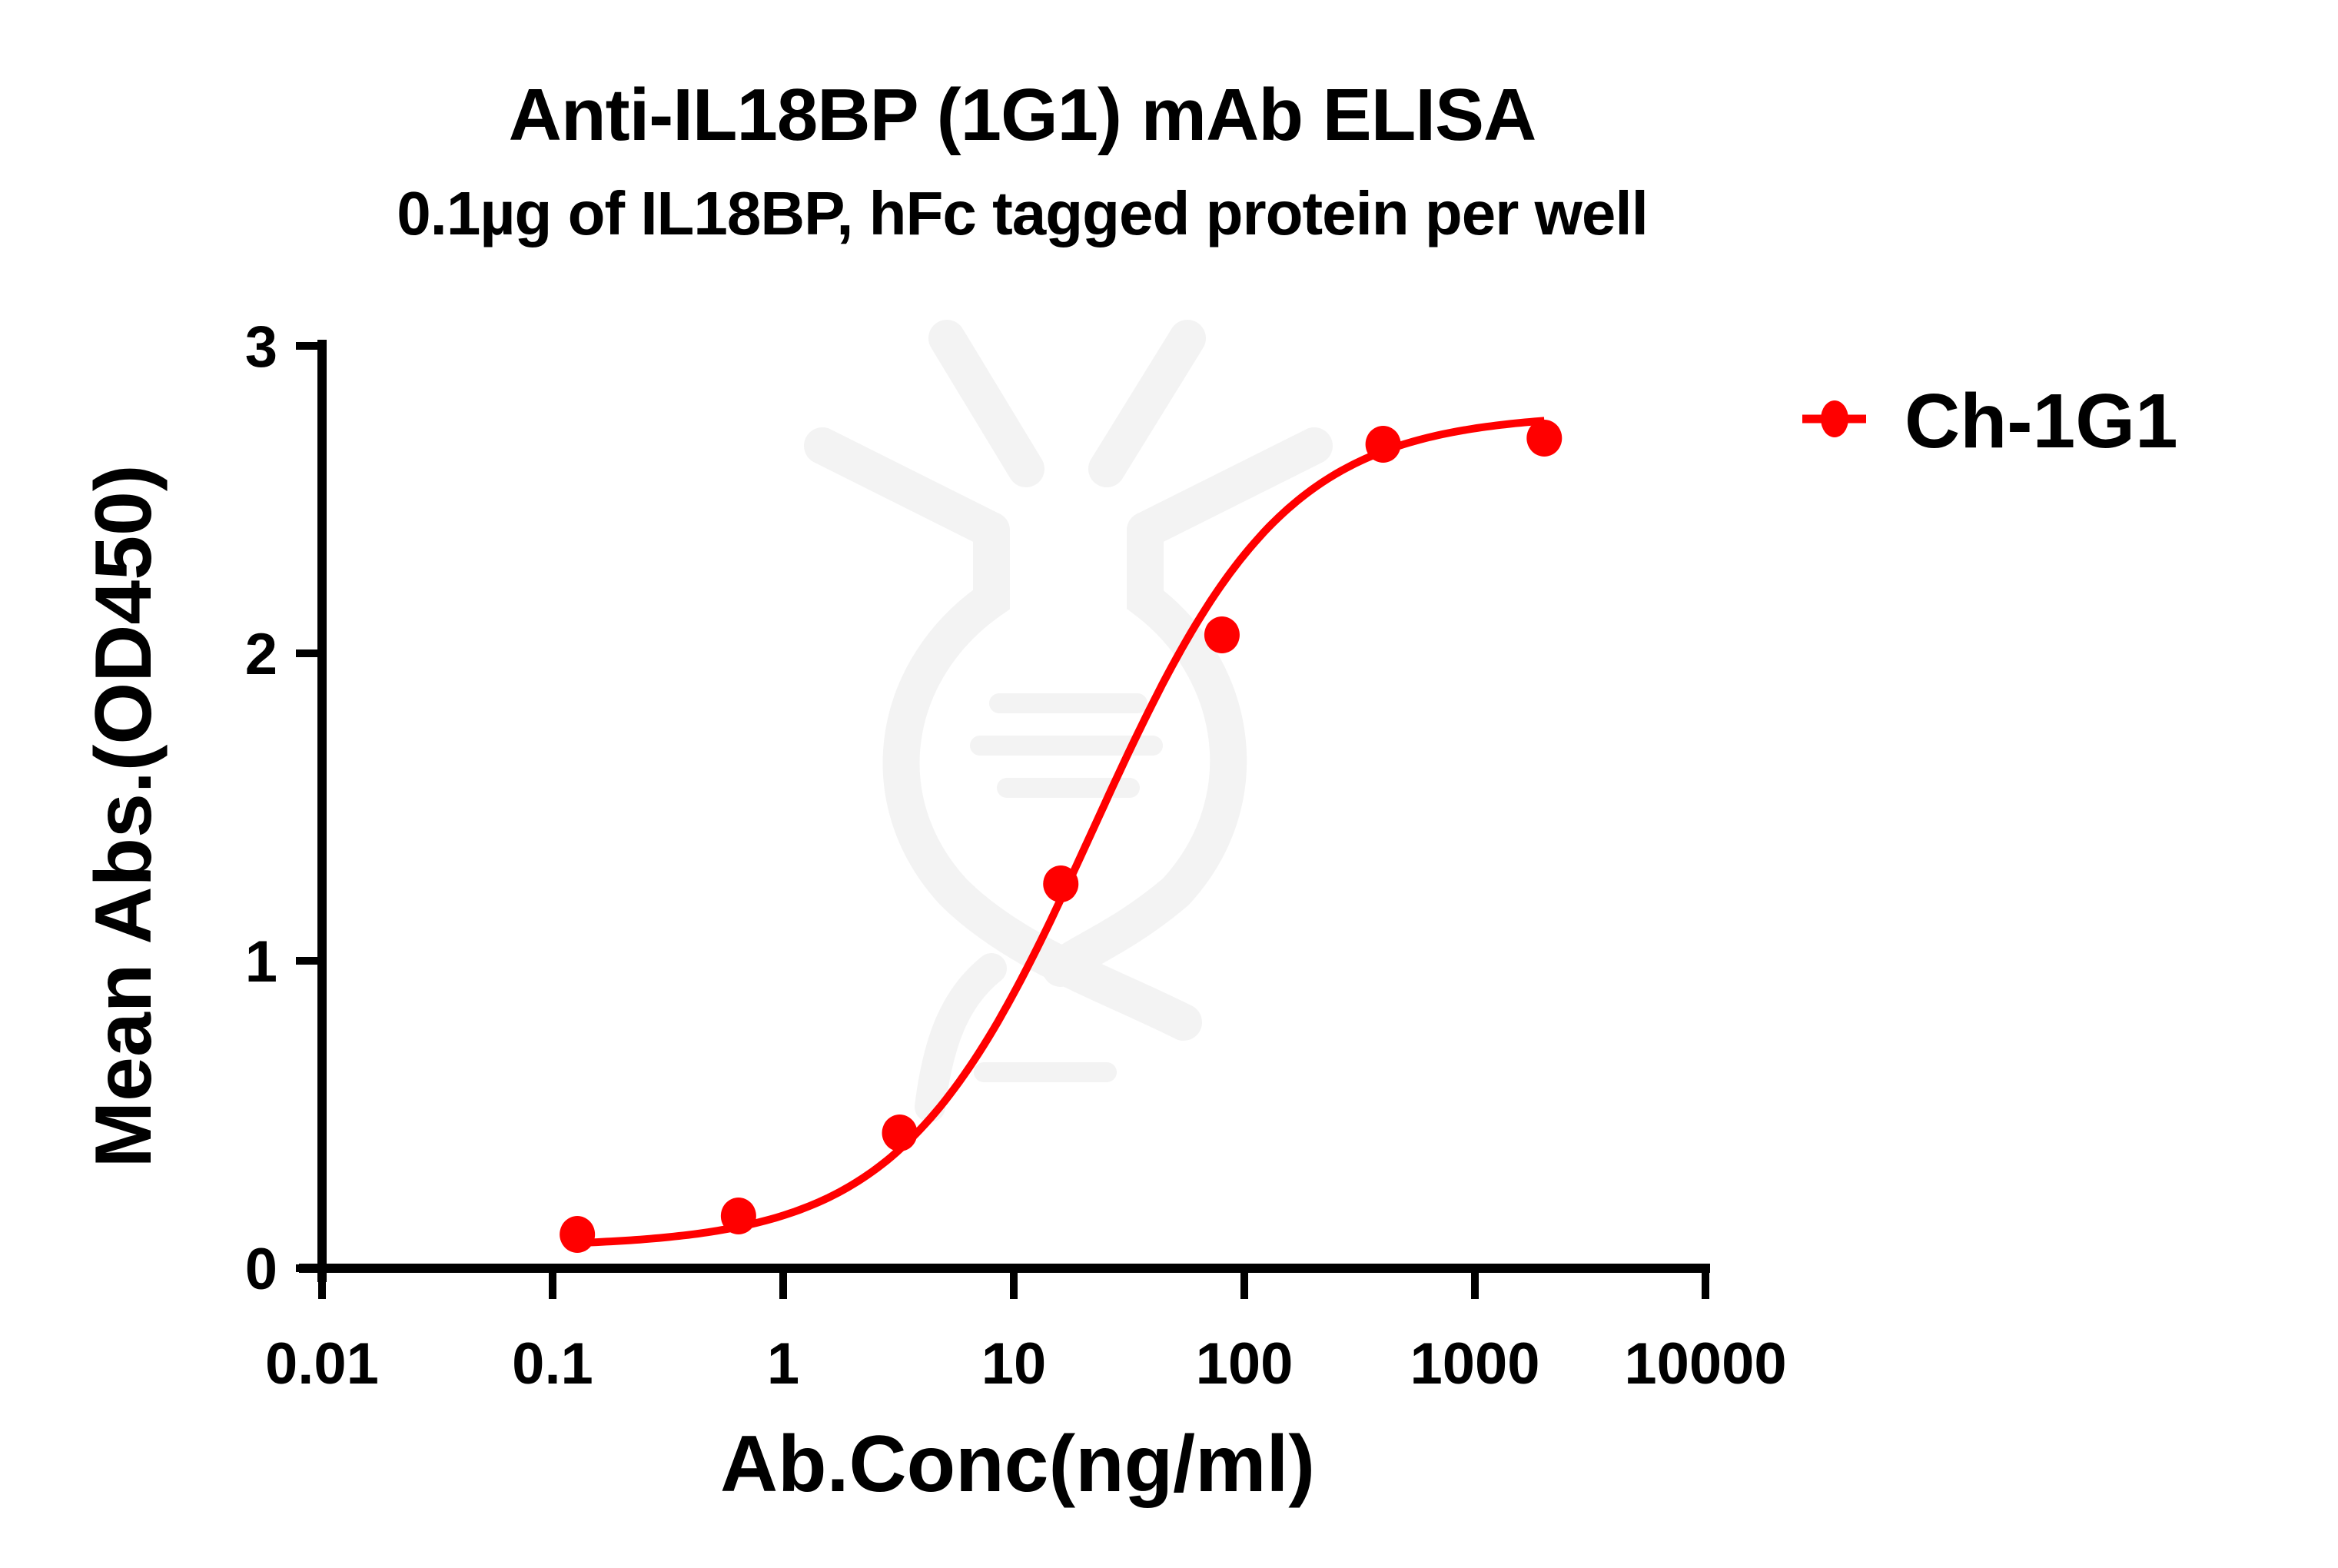 The image size is (2338, 1568). What do you see at coordinates (1835, 418) in the screenshot?
I see `legend-marker-icon` at bounding box center [1835, 418].